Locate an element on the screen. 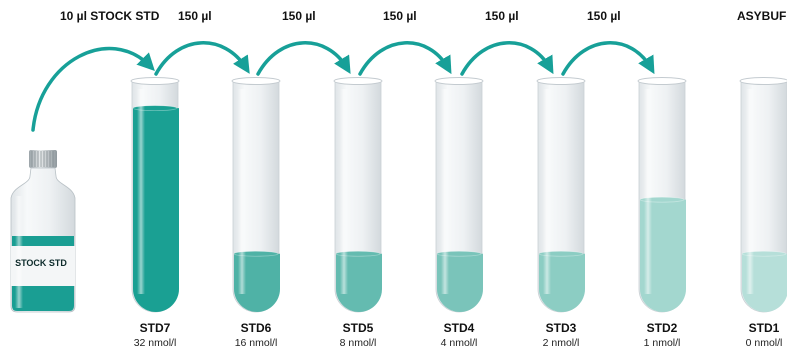  stock-transfer-label: 10 µl STOCK STD is located at coordinates (110, 16).